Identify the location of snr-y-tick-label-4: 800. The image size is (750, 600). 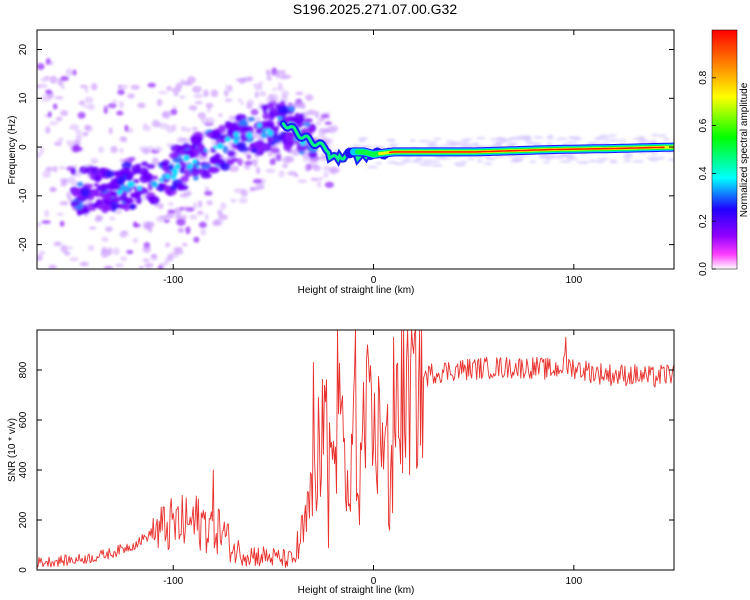
(23, 369).